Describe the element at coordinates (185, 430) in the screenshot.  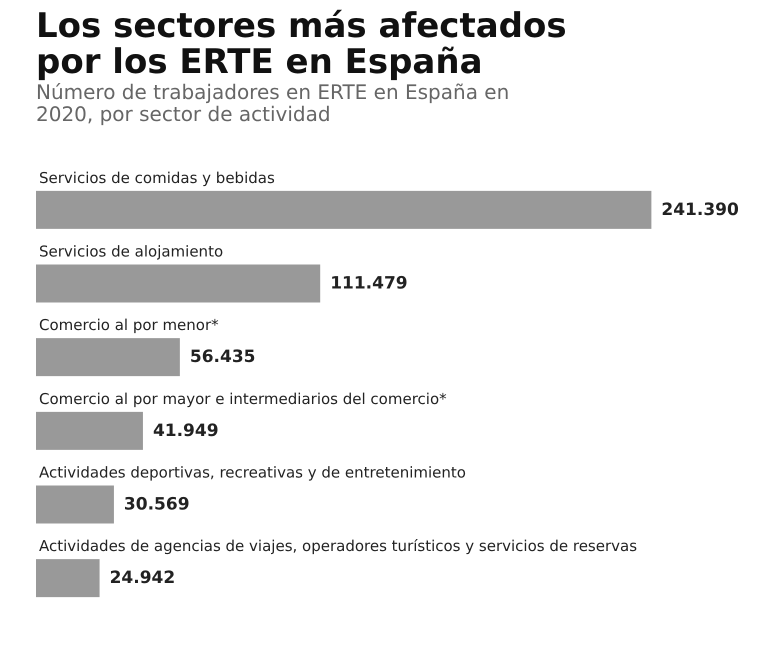
I see `data-label: 41.949` at that location.